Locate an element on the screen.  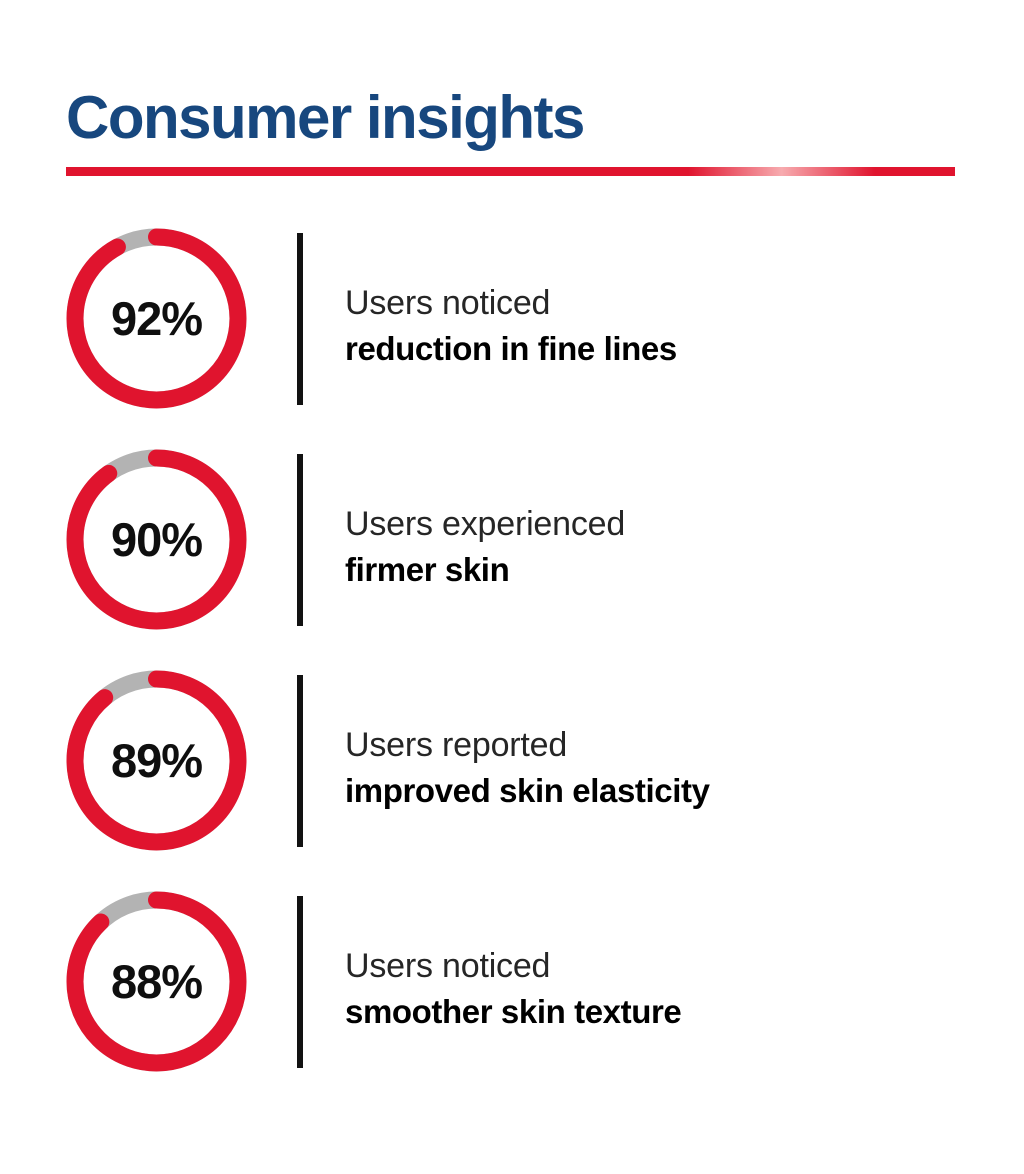
page-title: Consumer insights is located at coordinates (325, 117).